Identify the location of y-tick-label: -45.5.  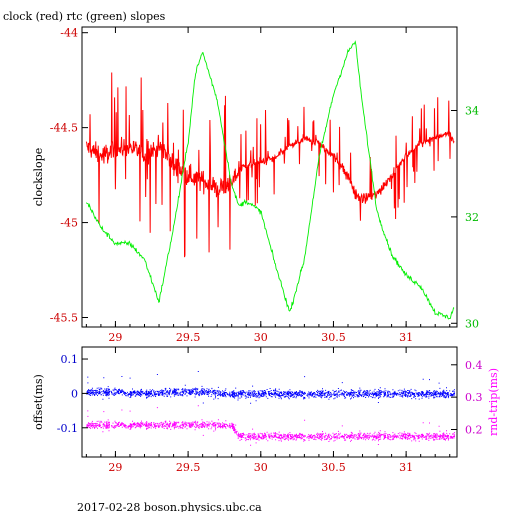
(64, 318).